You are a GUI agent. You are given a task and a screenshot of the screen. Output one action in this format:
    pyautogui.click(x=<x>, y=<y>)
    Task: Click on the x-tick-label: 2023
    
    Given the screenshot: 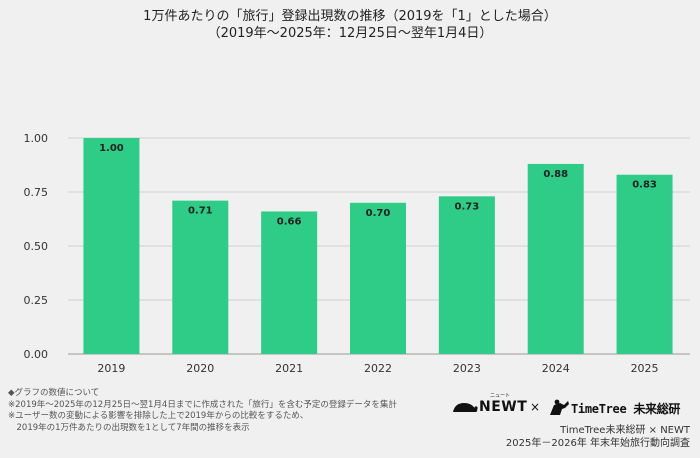 What is the action you would take?
    pyautogui.click(x=467, y=368)
    